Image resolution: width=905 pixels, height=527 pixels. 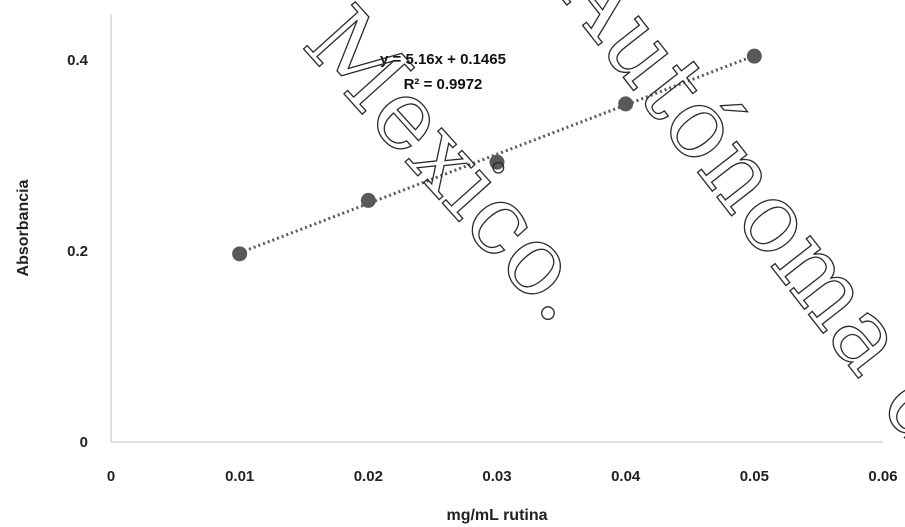 What do you see at coordinates (882, 476) in the screenshot?
I see `x-tick-label: 0.06` at bounding box center [882, 476].